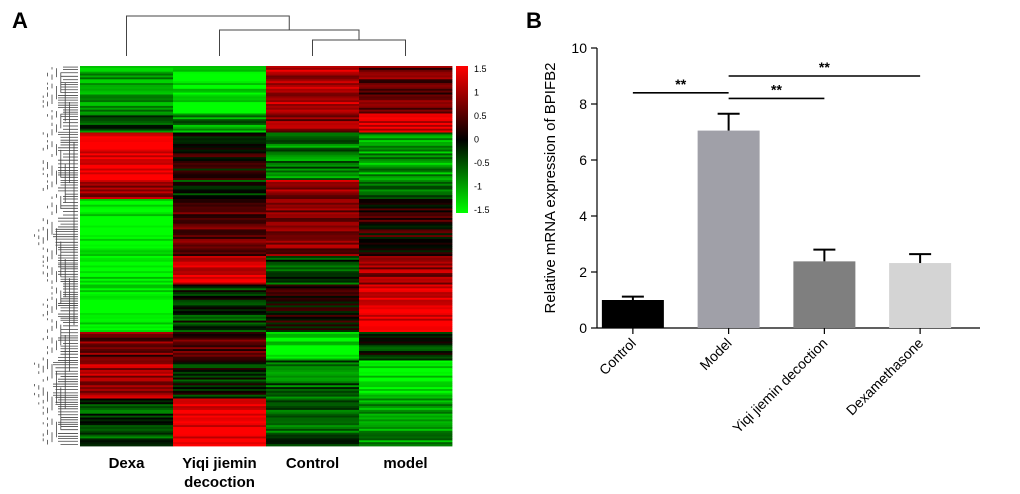 This screenshot has height=494, width=1020. I want to click on colorbar-tick-label: -1.5, so click(482, 210).